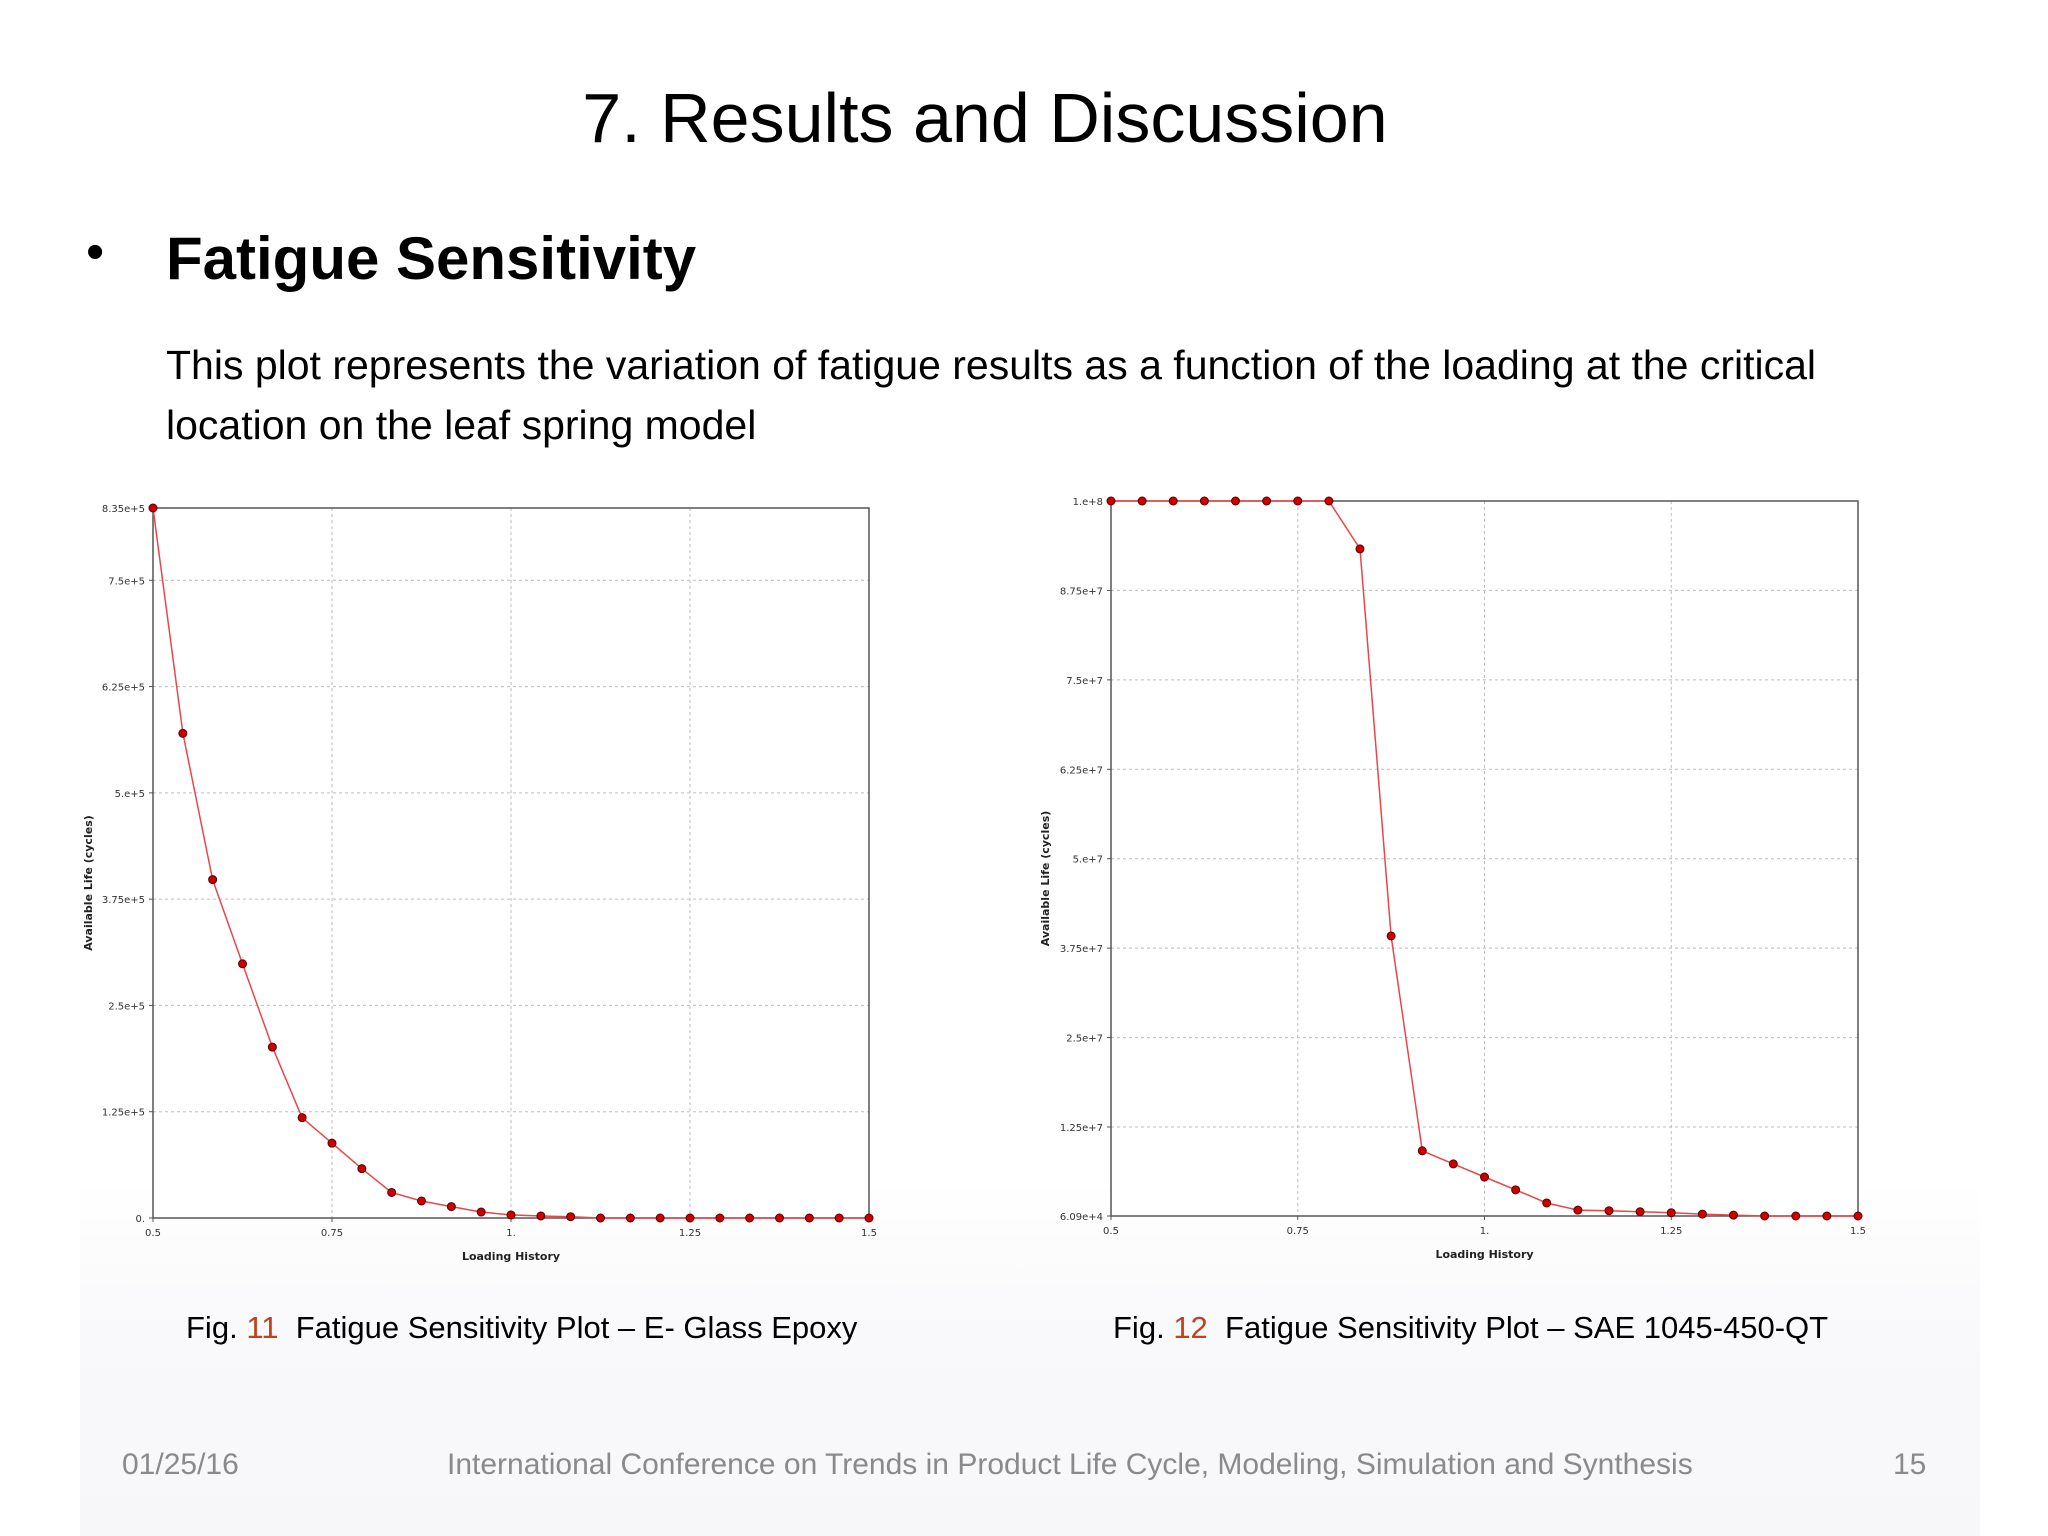 The image size is (2048, 1536). I want to click on svg-text: 1.25e+7, so click(1081, 1128).